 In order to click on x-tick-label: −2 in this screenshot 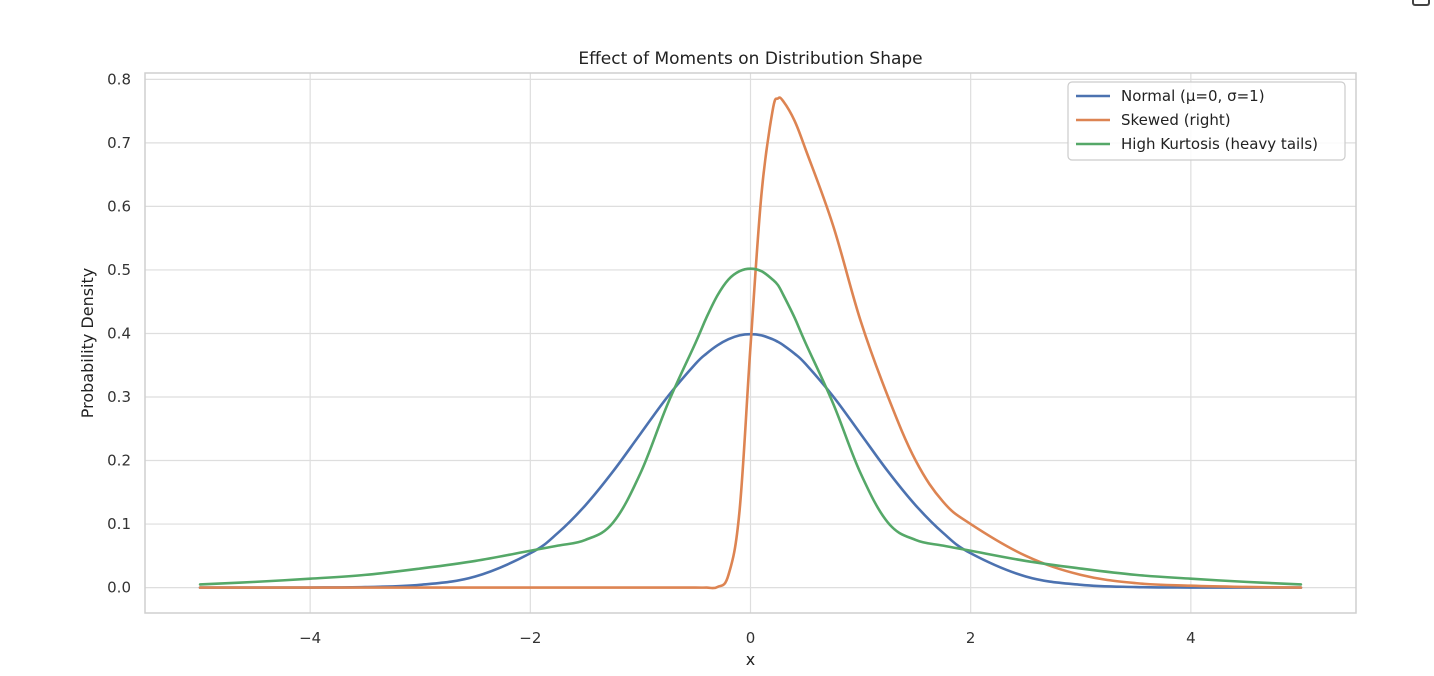, I will do `click(530, 638)`.